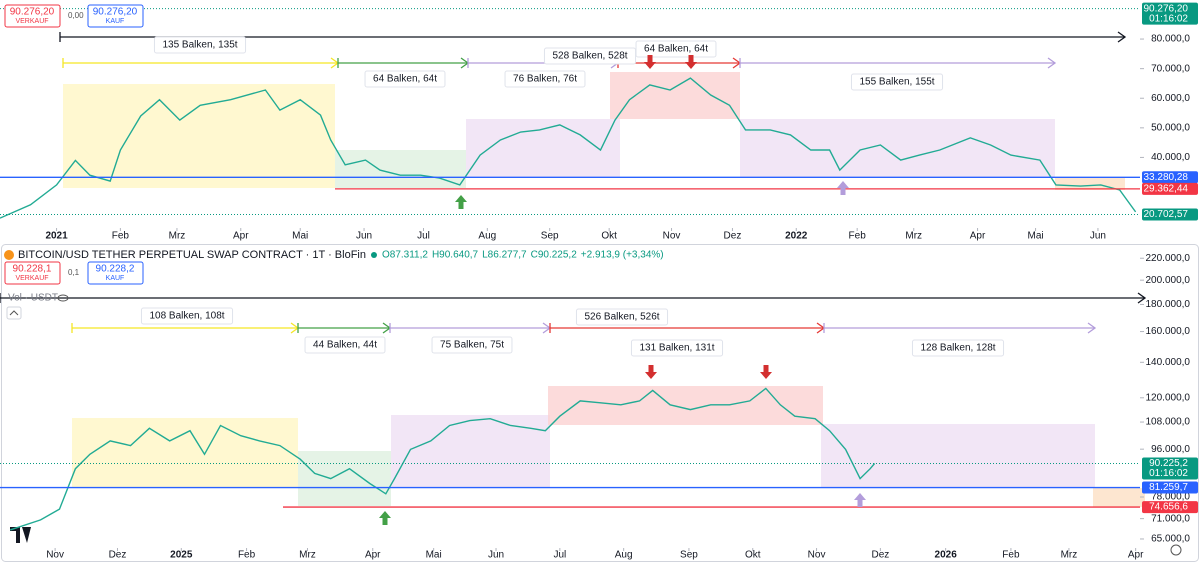  Describe the element at coordinates (20, 535) in the screenshot. I see `logo` at that location.